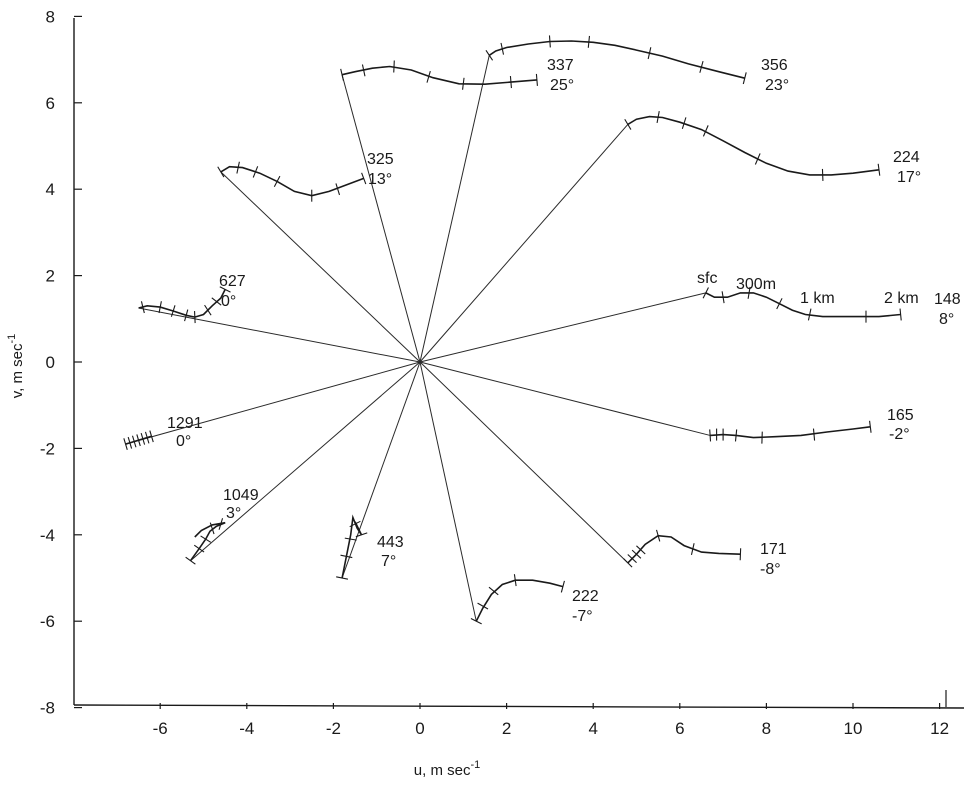  What do you see at coordinates (679, 728) in the screenshot?
I see `x-tick-label: 6` at bounding box center [679, 728].